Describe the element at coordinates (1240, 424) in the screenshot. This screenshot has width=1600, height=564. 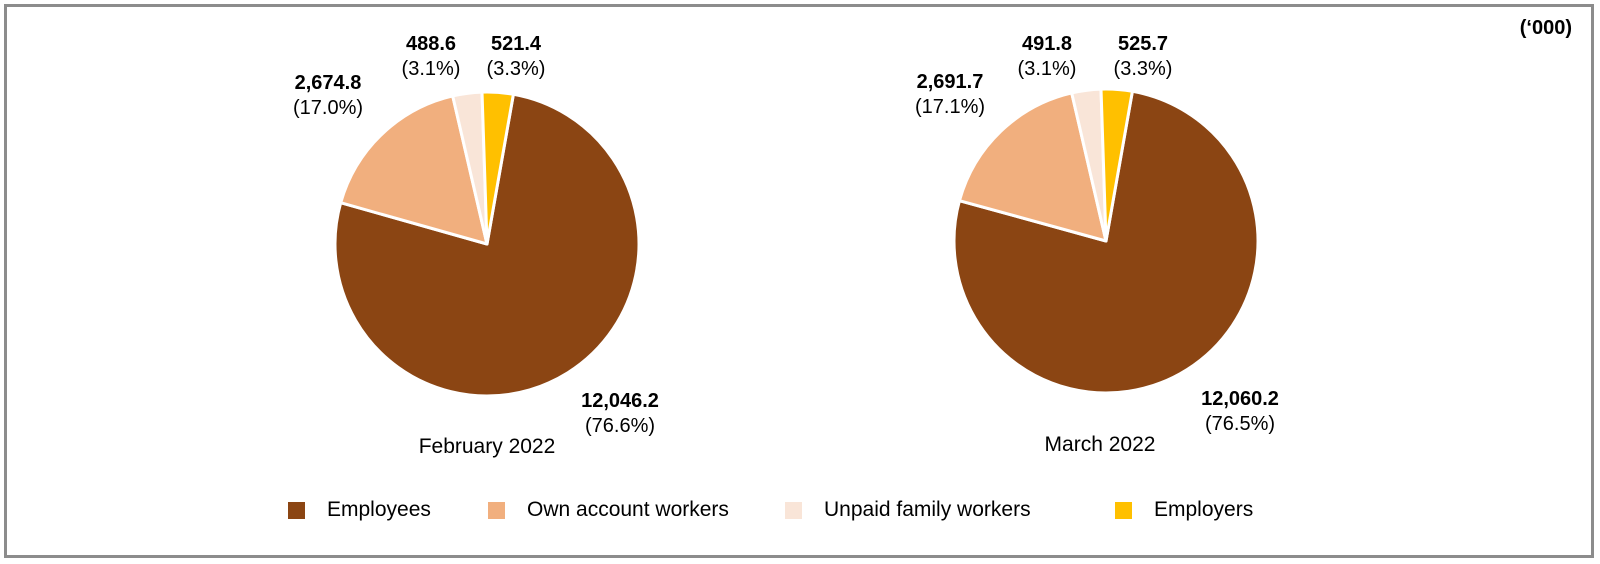
I see `slice-percent: (76.5%)` at that location.